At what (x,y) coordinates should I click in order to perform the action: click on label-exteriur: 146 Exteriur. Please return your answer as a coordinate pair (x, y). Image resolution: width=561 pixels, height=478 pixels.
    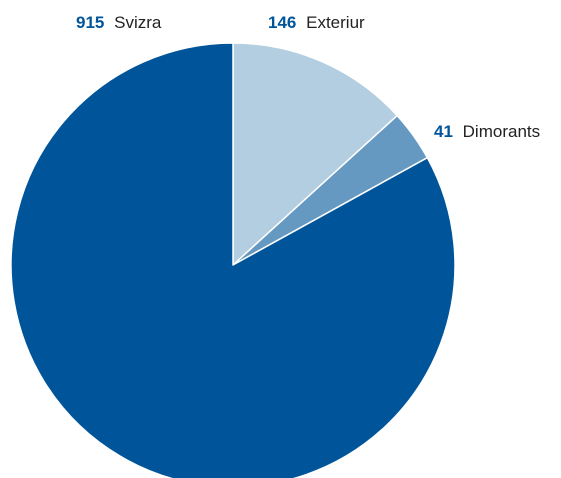
    Looking at the image, I should click on (316, 22).